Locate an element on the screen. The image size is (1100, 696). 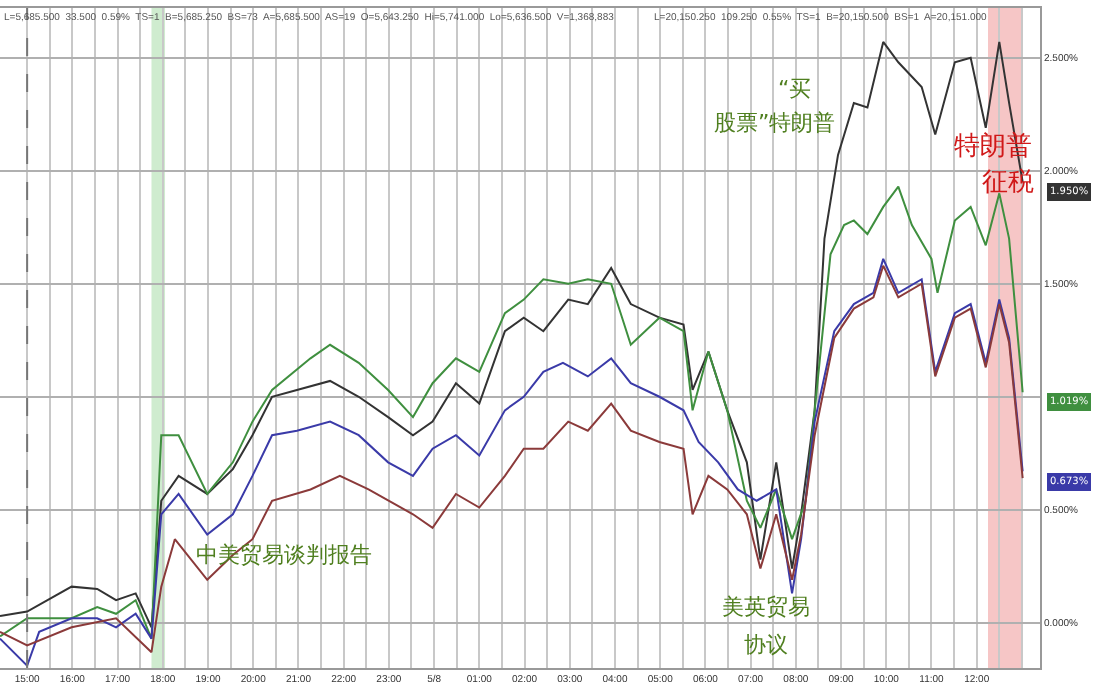
annotation: 征税 is located at coordinates (1008, 183).